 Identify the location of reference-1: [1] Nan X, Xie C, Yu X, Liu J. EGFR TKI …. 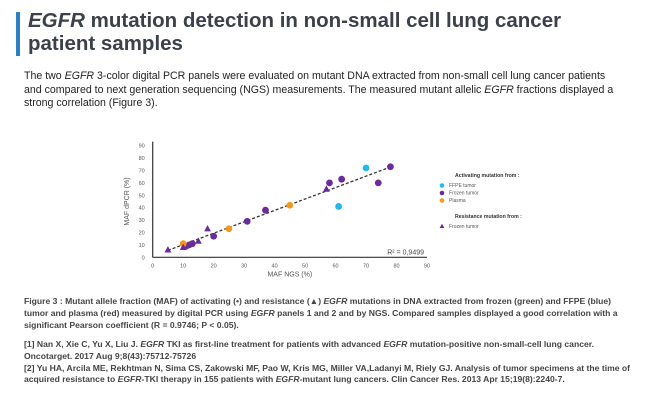
(329, 351).